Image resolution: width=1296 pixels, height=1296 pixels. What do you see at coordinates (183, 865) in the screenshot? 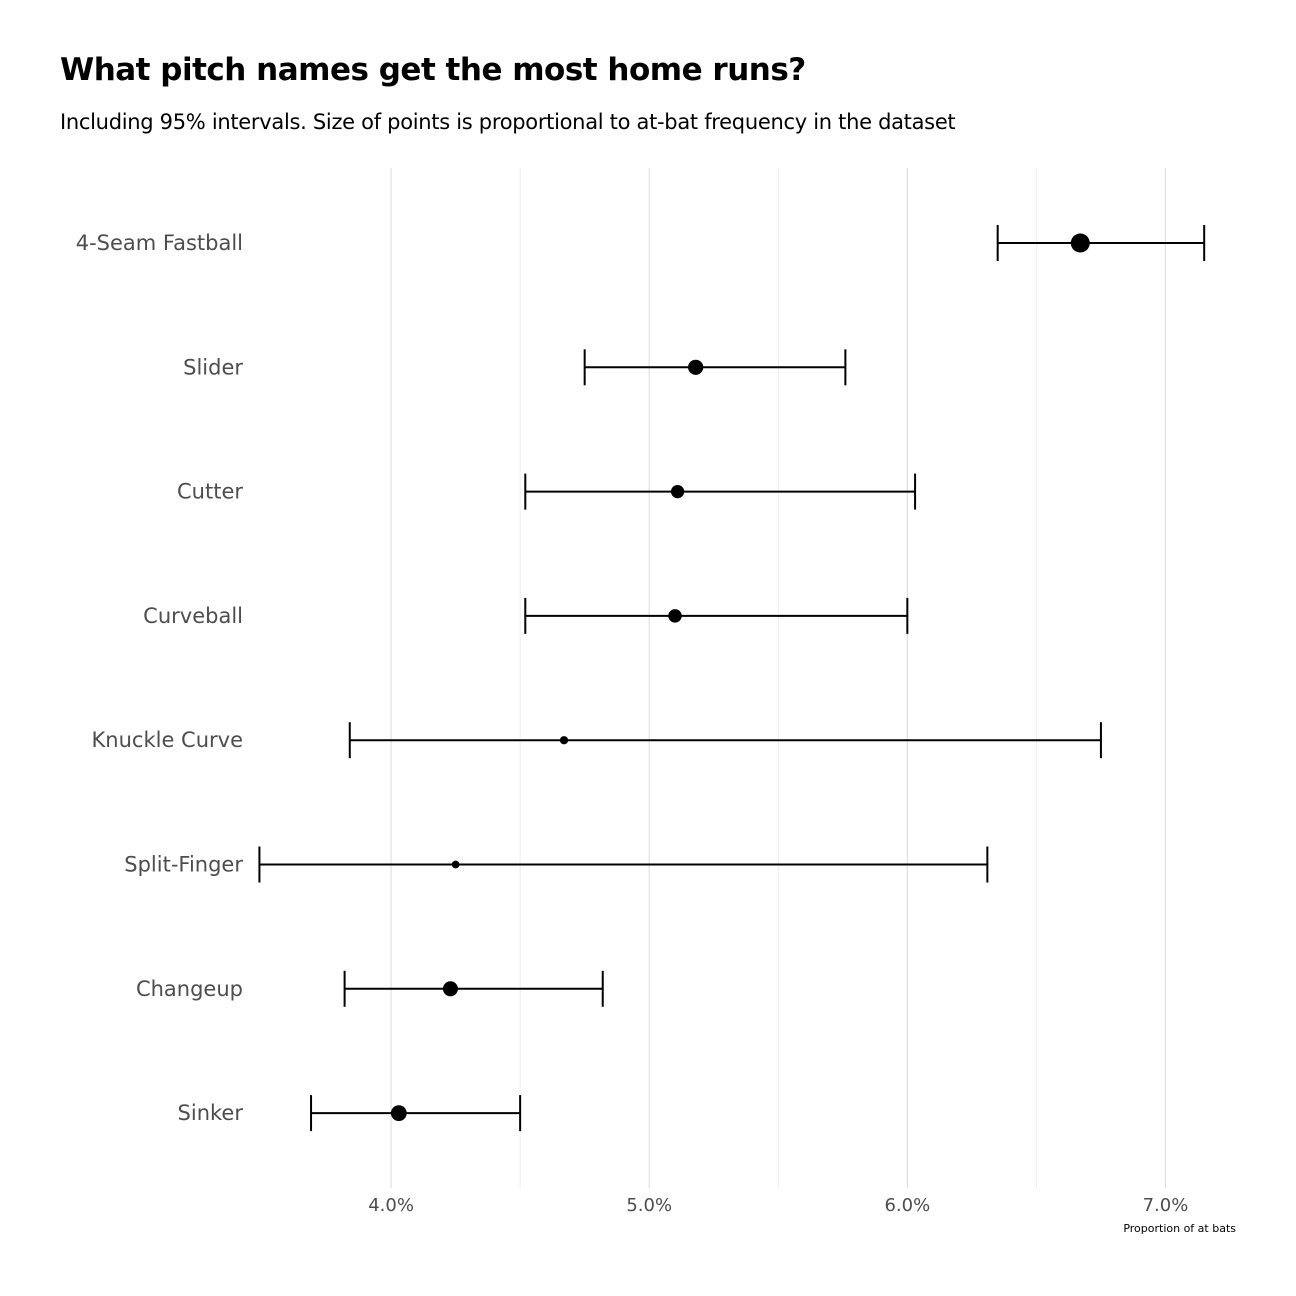
I see `category-label: Split-Finger` at bounding box center [183, 865].